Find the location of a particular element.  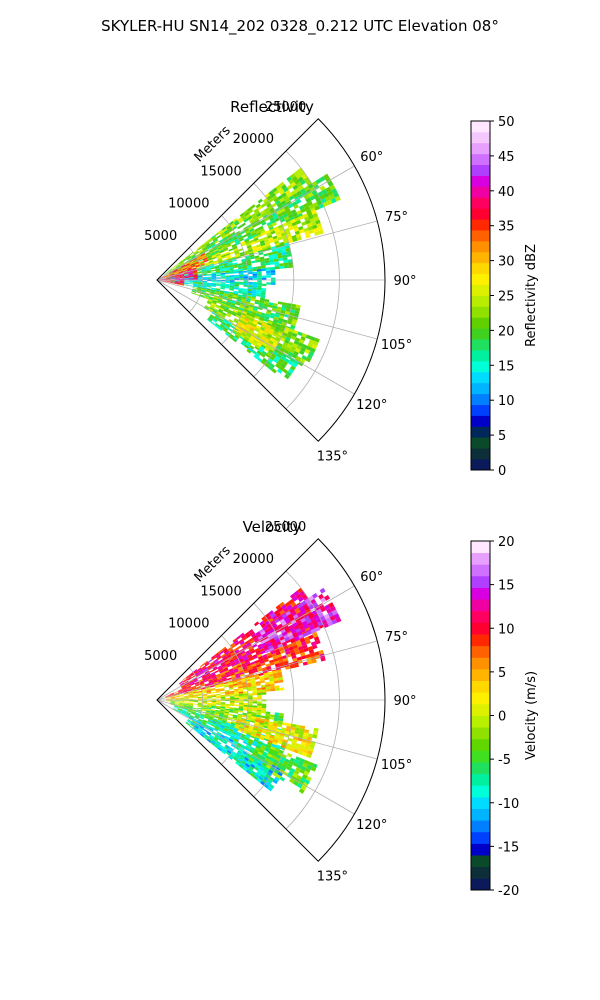

radial-tick-label: 20000 is located at coordinates (253, 139).